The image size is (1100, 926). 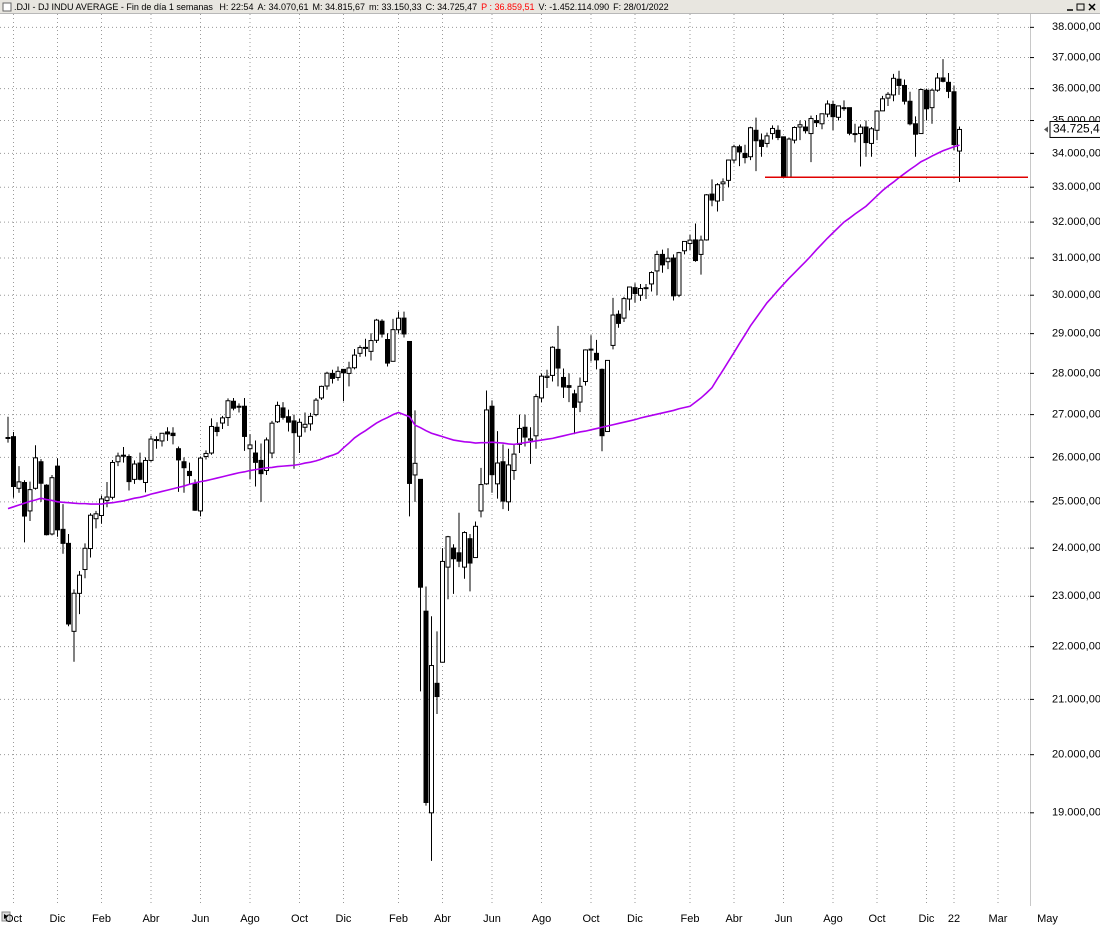 What do you see at coordinates (7, 7) in the screenshot?
I see `header-icon` at bounding box center [7, 7].